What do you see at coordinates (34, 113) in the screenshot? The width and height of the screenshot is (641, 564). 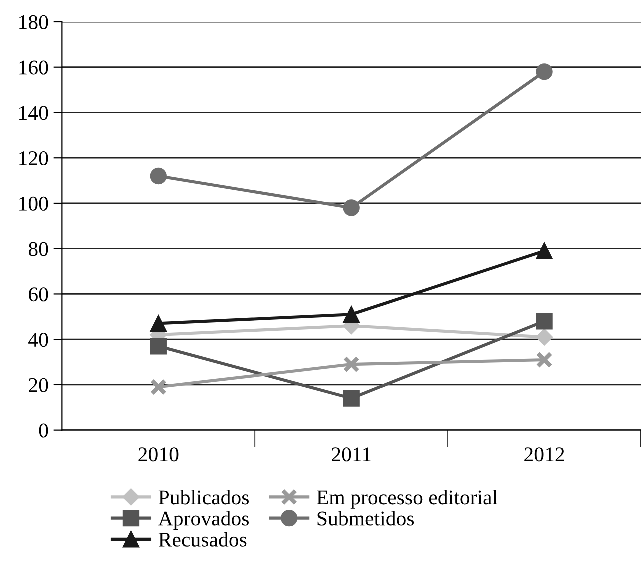 I see `y-tick-label: 140` at bounding box center [34, 113].